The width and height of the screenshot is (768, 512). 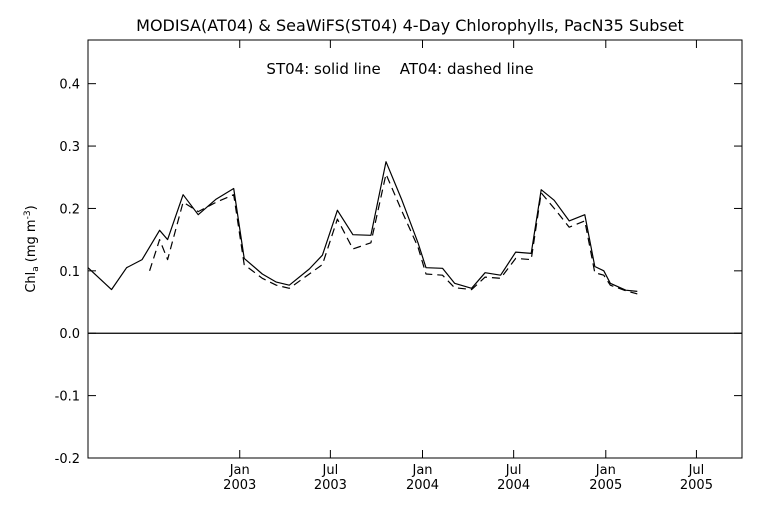 I want to click on x-tick-month-label-4: Jan, so click(x=605, y=470).